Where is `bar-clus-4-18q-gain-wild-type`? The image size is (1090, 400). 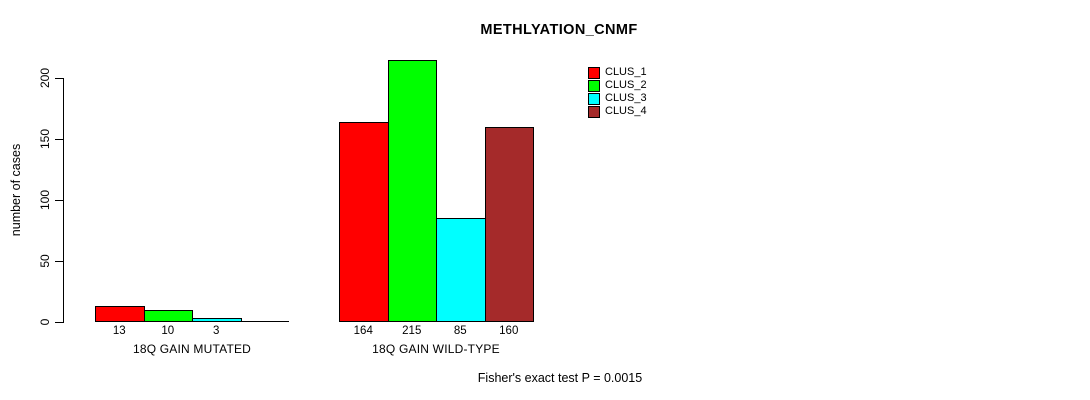 bar-clus-4-18q-gain-wild-type is located at coordinates (509, 224).